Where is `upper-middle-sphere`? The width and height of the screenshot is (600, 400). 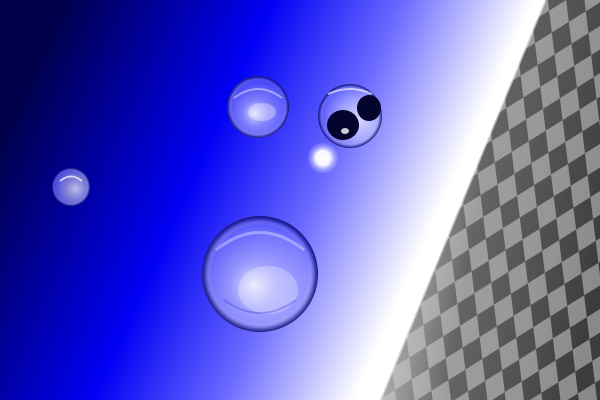
upper-middle-sphere is located at coordinates (258, 107).